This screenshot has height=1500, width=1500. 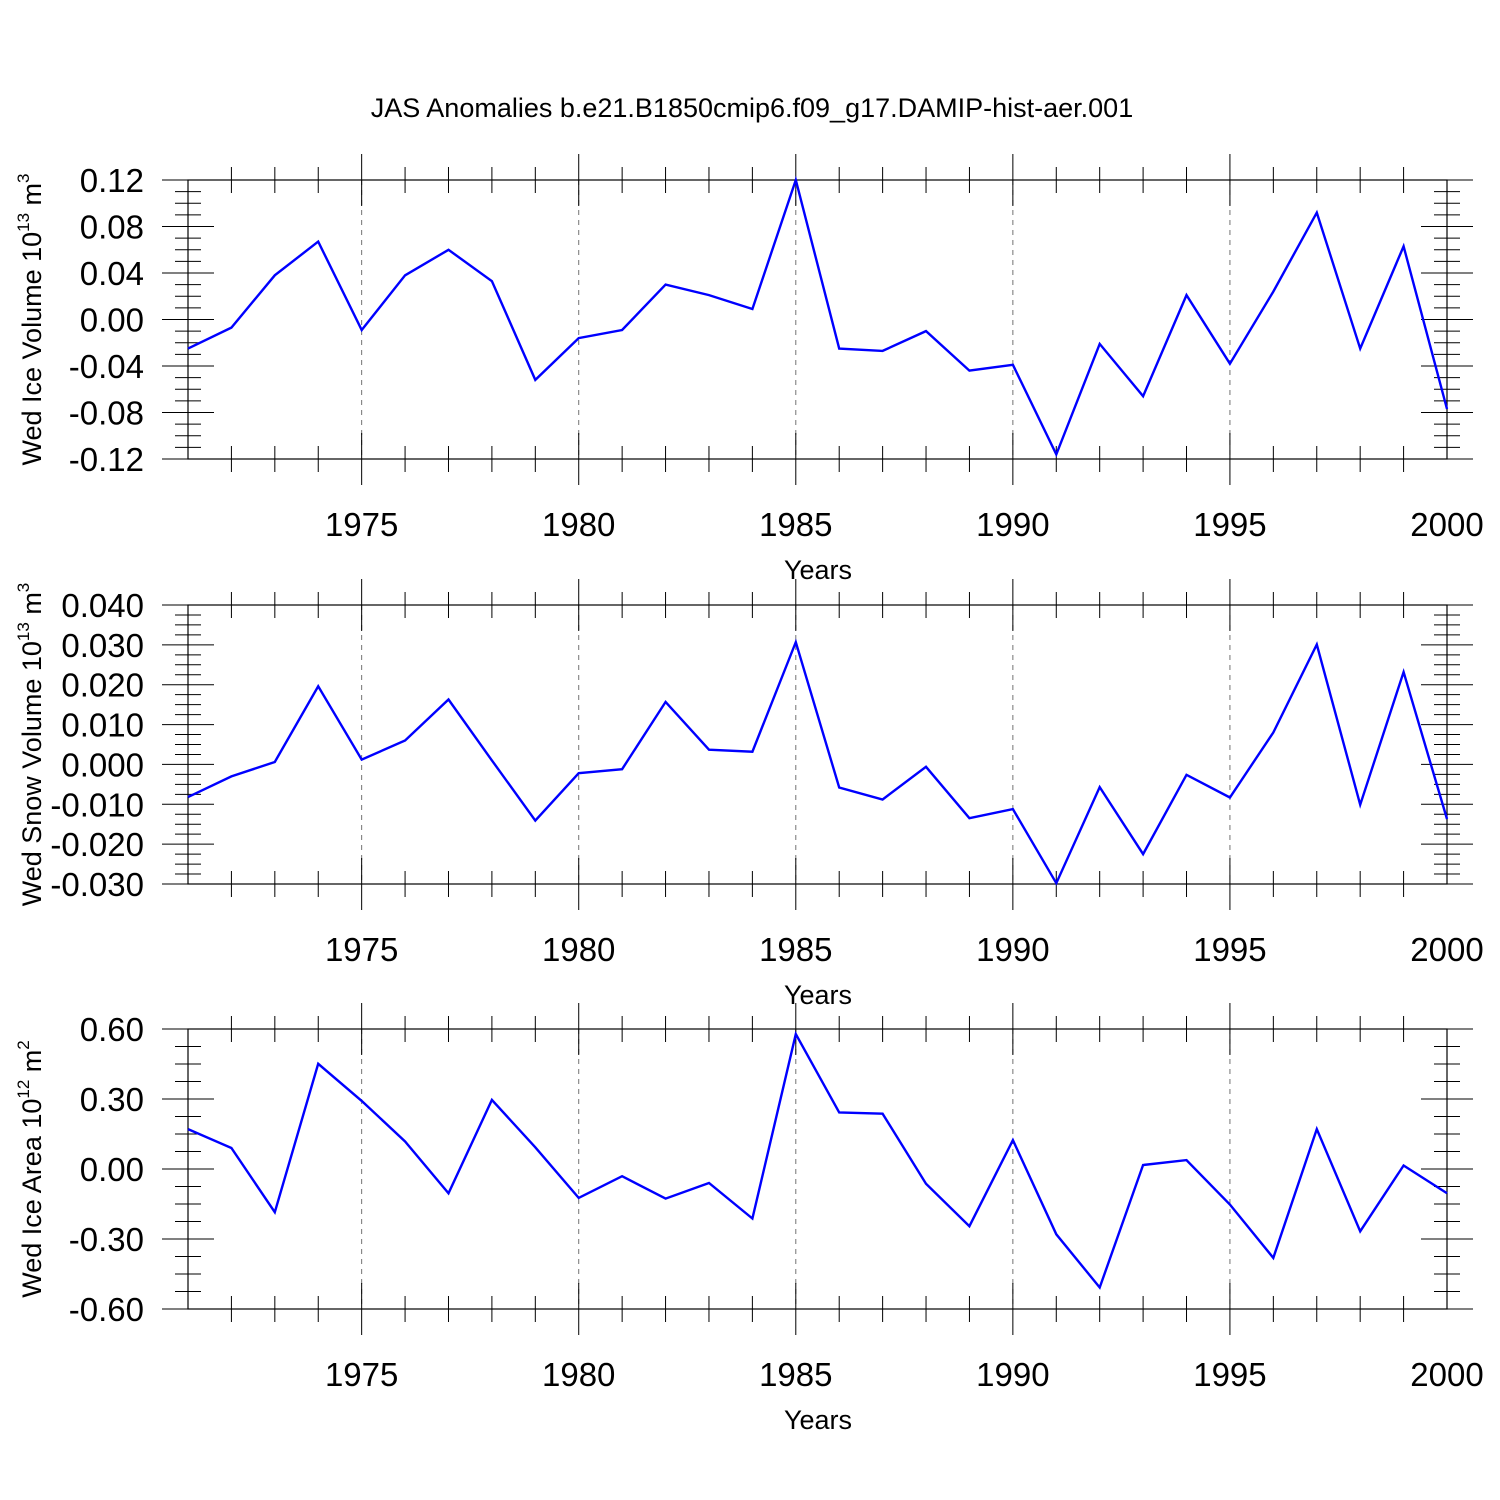 I want to click on y-tick-label: -0.08, so click(x=106, y=413).